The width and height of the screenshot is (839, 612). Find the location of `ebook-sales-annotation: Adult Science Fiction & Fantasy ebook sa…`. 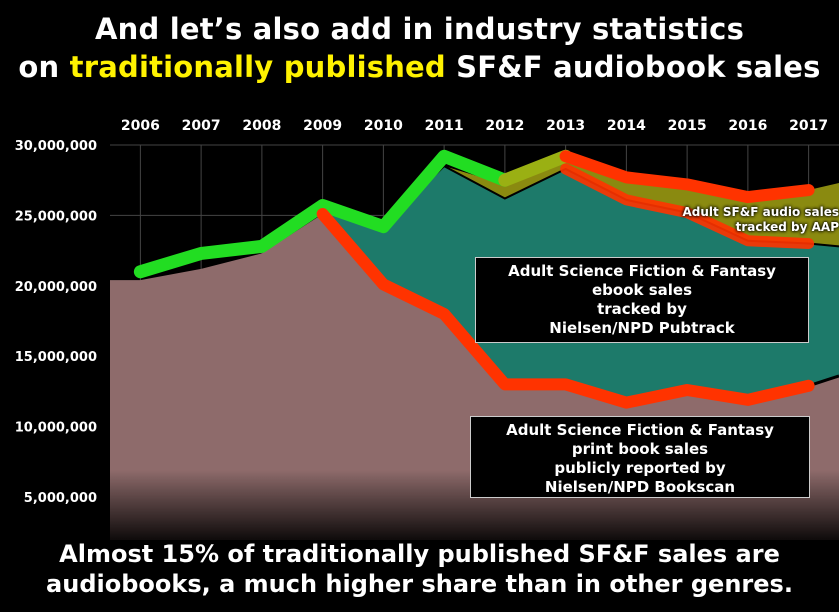

ebook-sales-annotation: Adult Science Fiction & Fantasy ebook sa… is located at coordinates (642, 300).